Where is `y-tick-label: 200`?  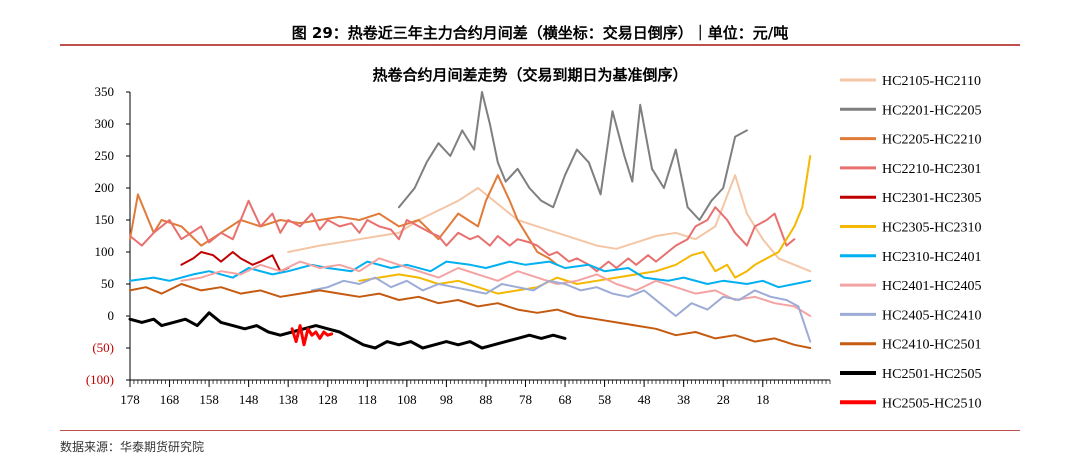 y-tick-label: 200 is located at coordinates (105, 187).